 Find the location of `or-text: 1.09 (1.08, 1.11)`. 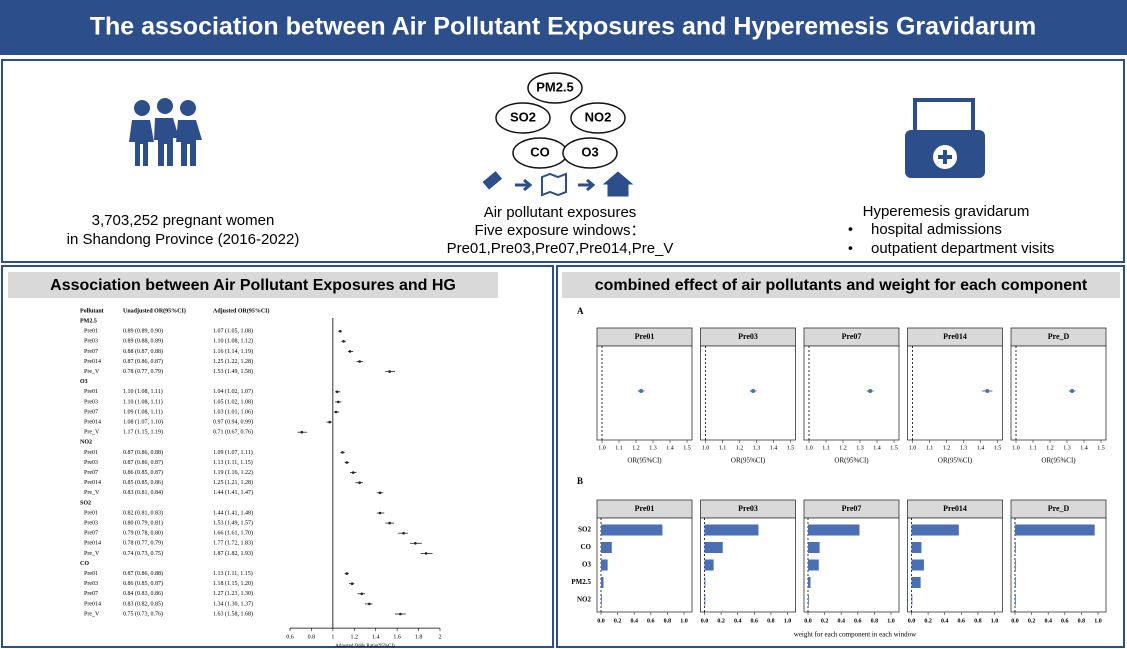

or-text: 1.09 (1.08, 1.11) is located at coordinates (143, 411).